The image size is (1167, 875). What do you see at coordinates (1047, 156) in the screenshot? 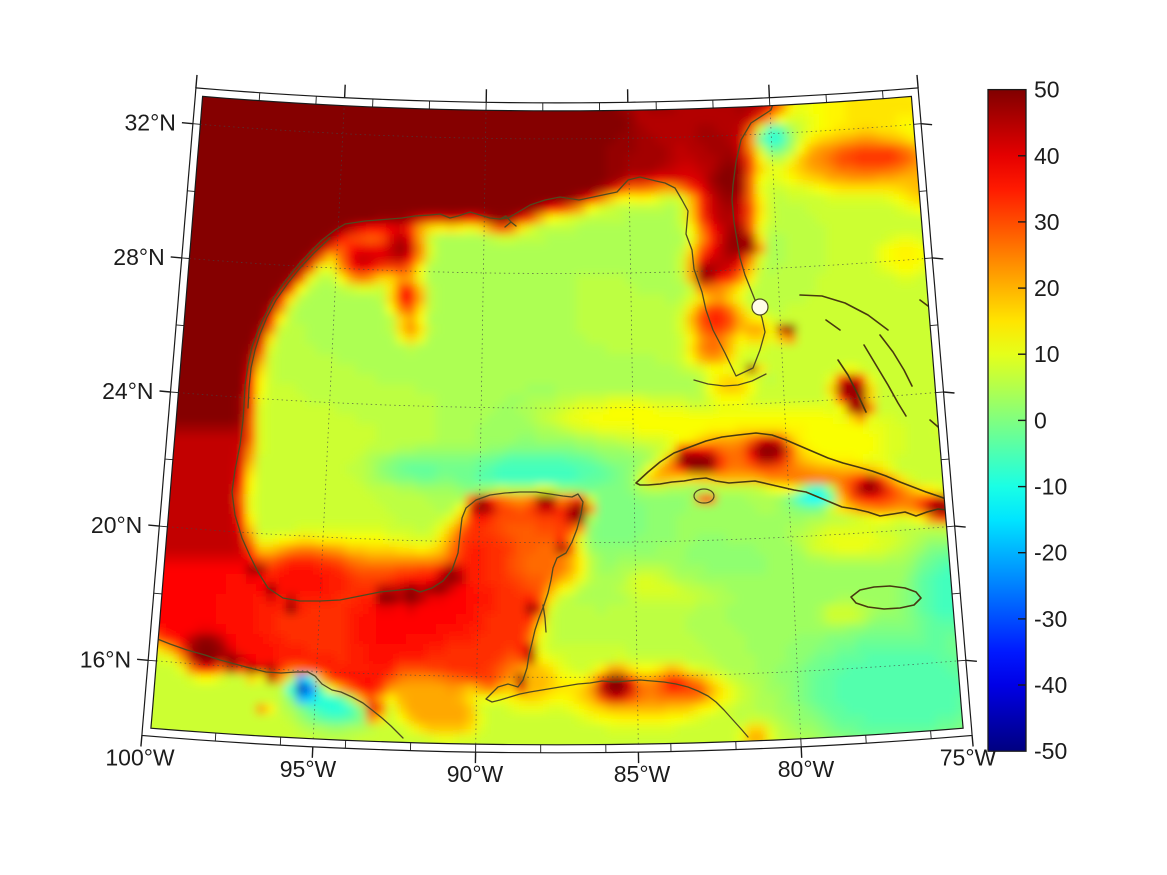
I see `svg-text: 40` at bounding box center [1047, 156].